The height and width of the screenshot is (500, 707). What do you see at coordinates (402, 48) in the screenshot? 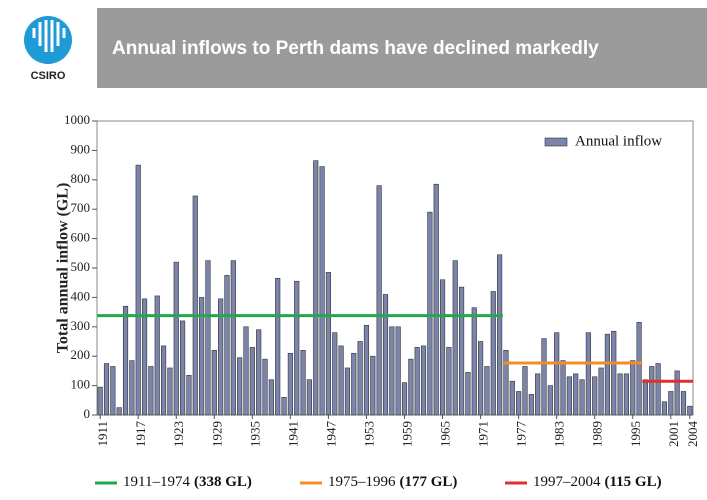
I see `title-banner` at bounding box center [402, 48].